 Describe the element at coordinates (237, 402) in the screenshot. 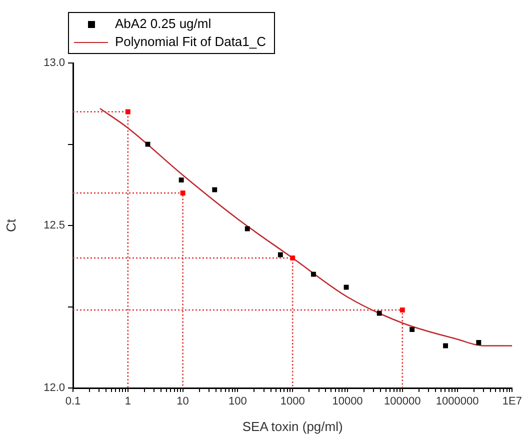

I see `x-tick-label: 100` at that location.